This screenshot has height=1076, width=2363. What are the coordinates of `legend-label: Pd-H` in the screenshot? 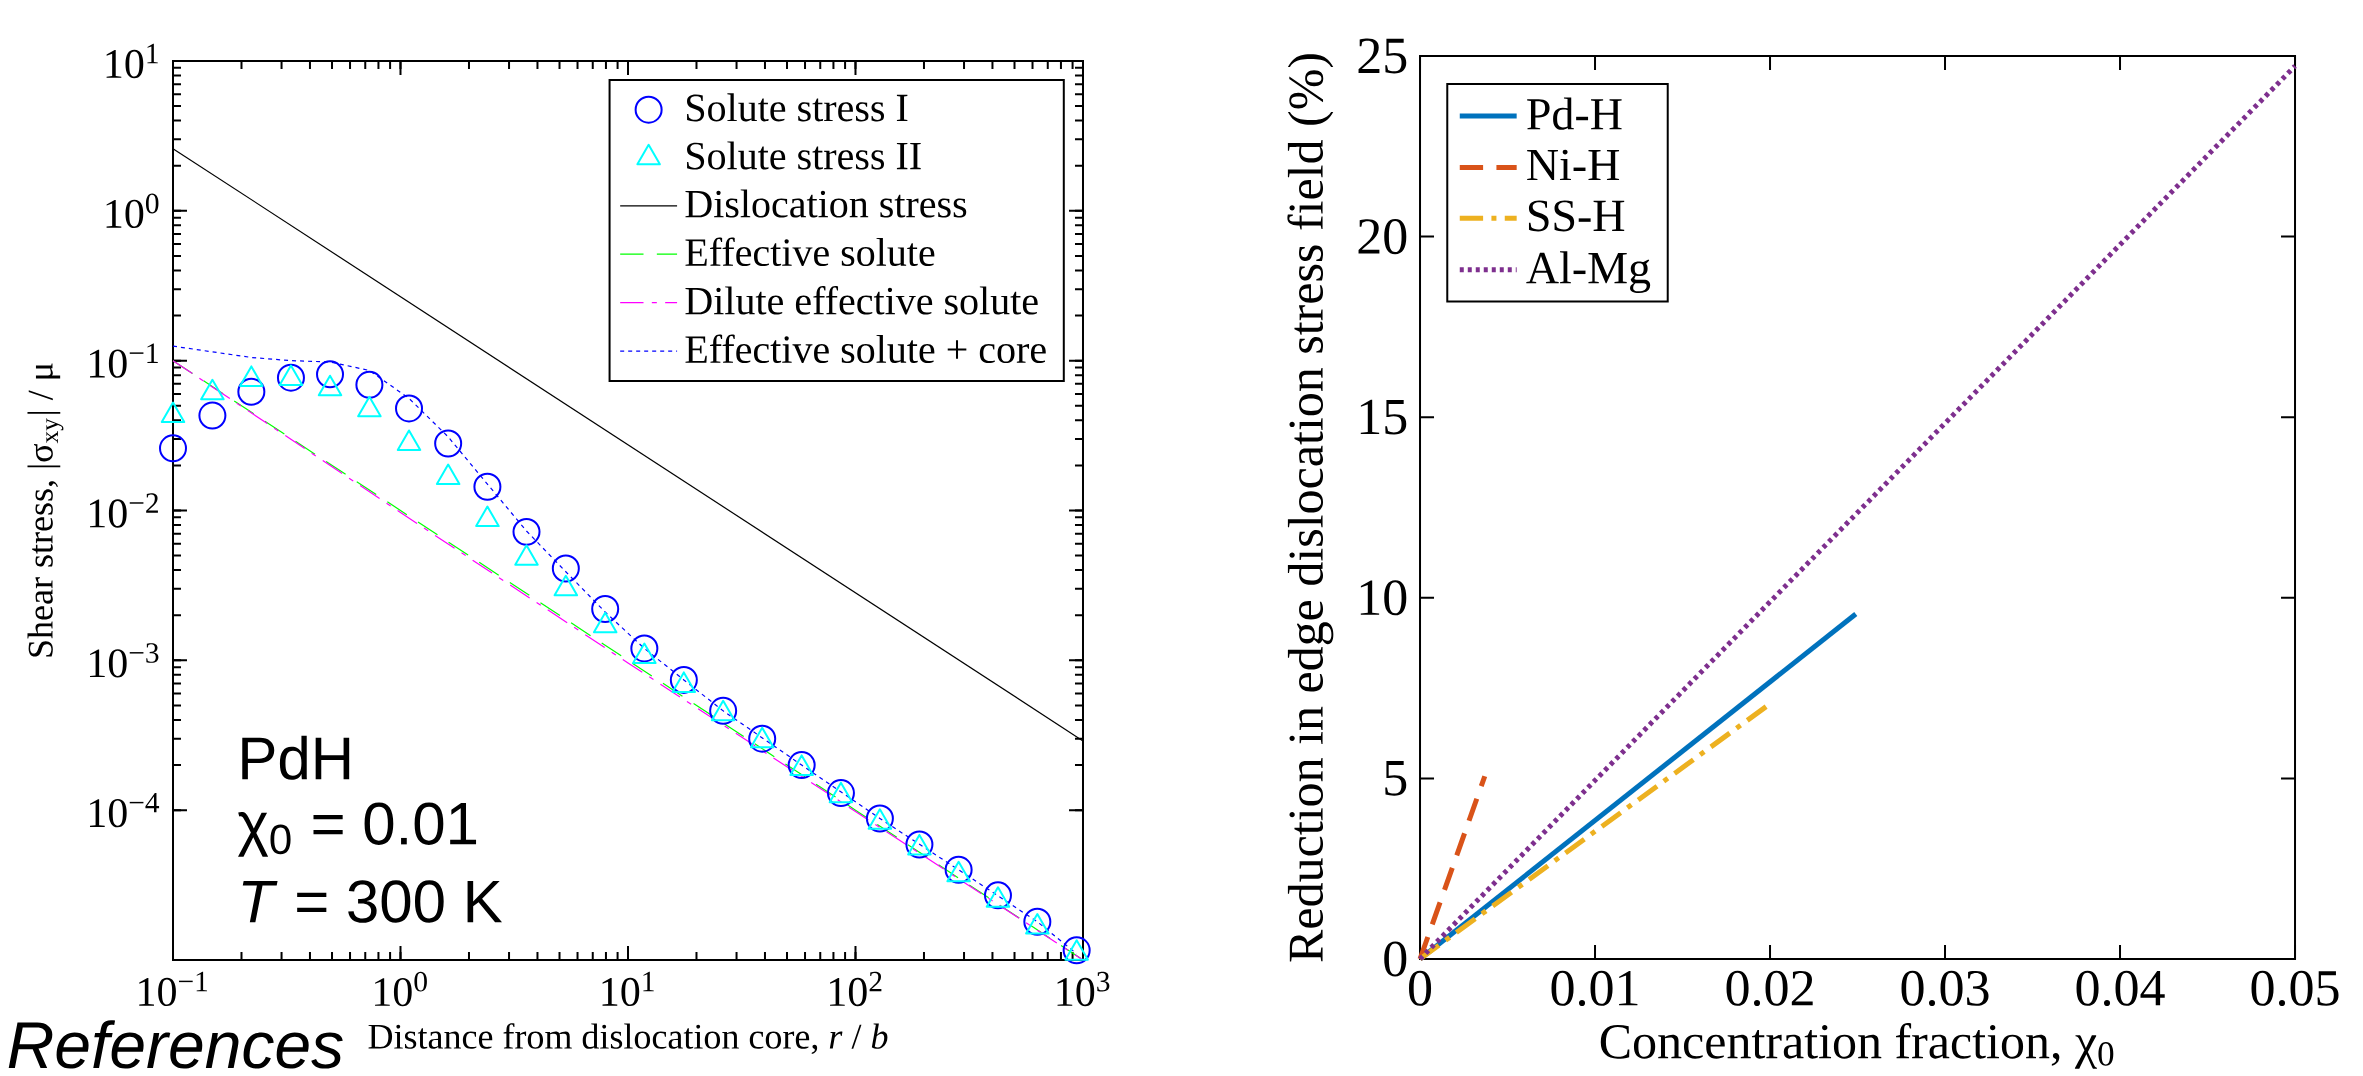 It's located at (1574, 113).